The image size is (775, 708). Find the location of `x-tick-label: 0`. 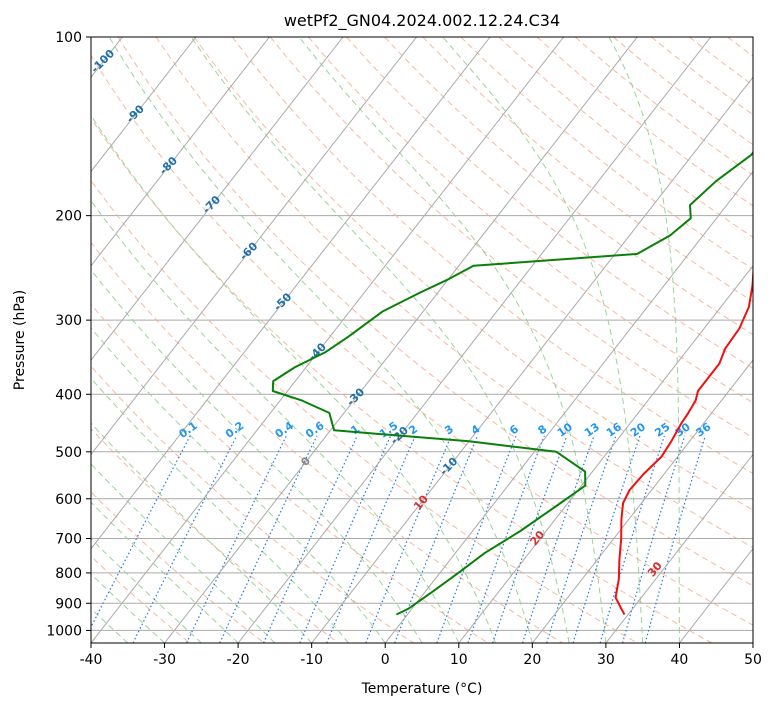

x-tick-label: 0 is located at coordinates (385, 660).